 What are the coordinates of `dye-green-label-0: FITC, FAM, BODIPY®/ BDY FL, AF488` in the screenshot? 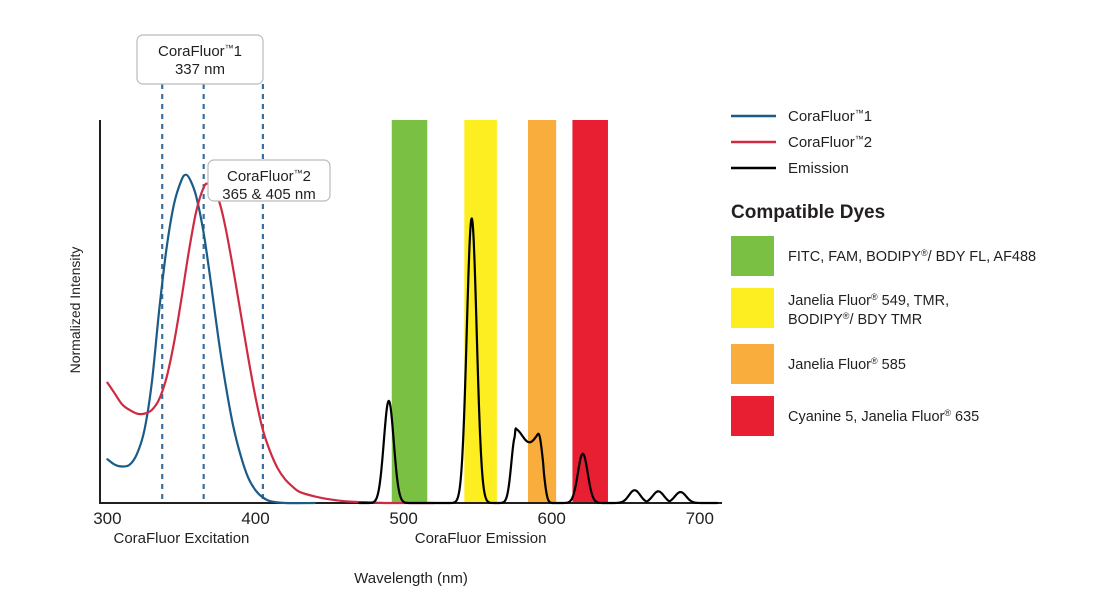 It's located at (912, 256).